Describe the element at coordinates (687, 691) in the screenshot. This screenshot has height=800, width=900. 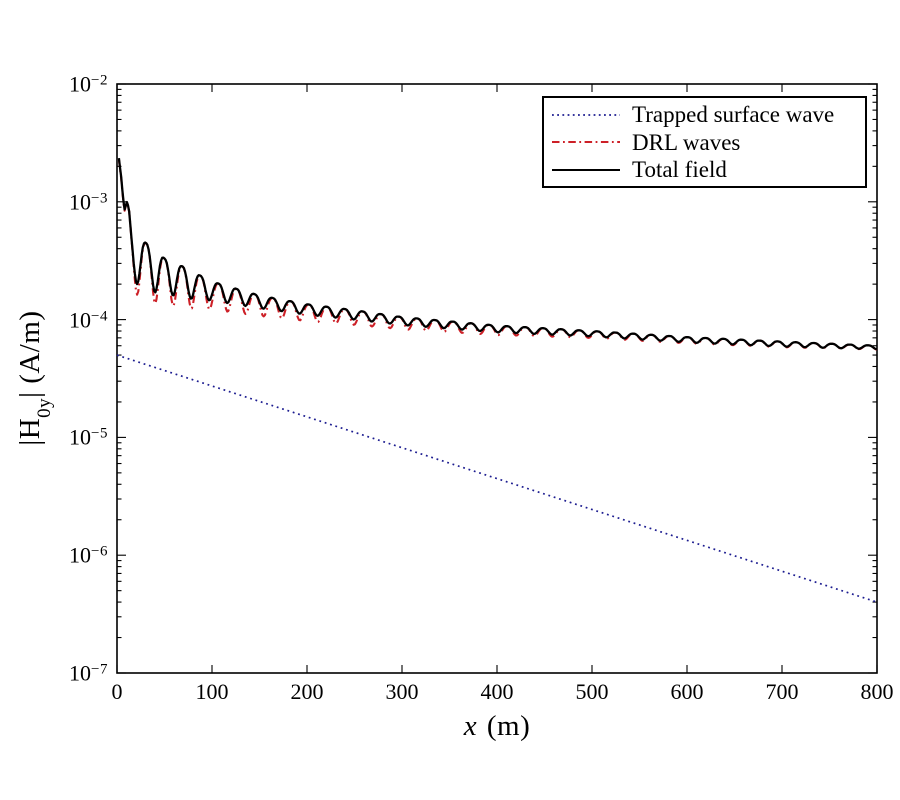
I see `x-tick-label: 600` at that location.